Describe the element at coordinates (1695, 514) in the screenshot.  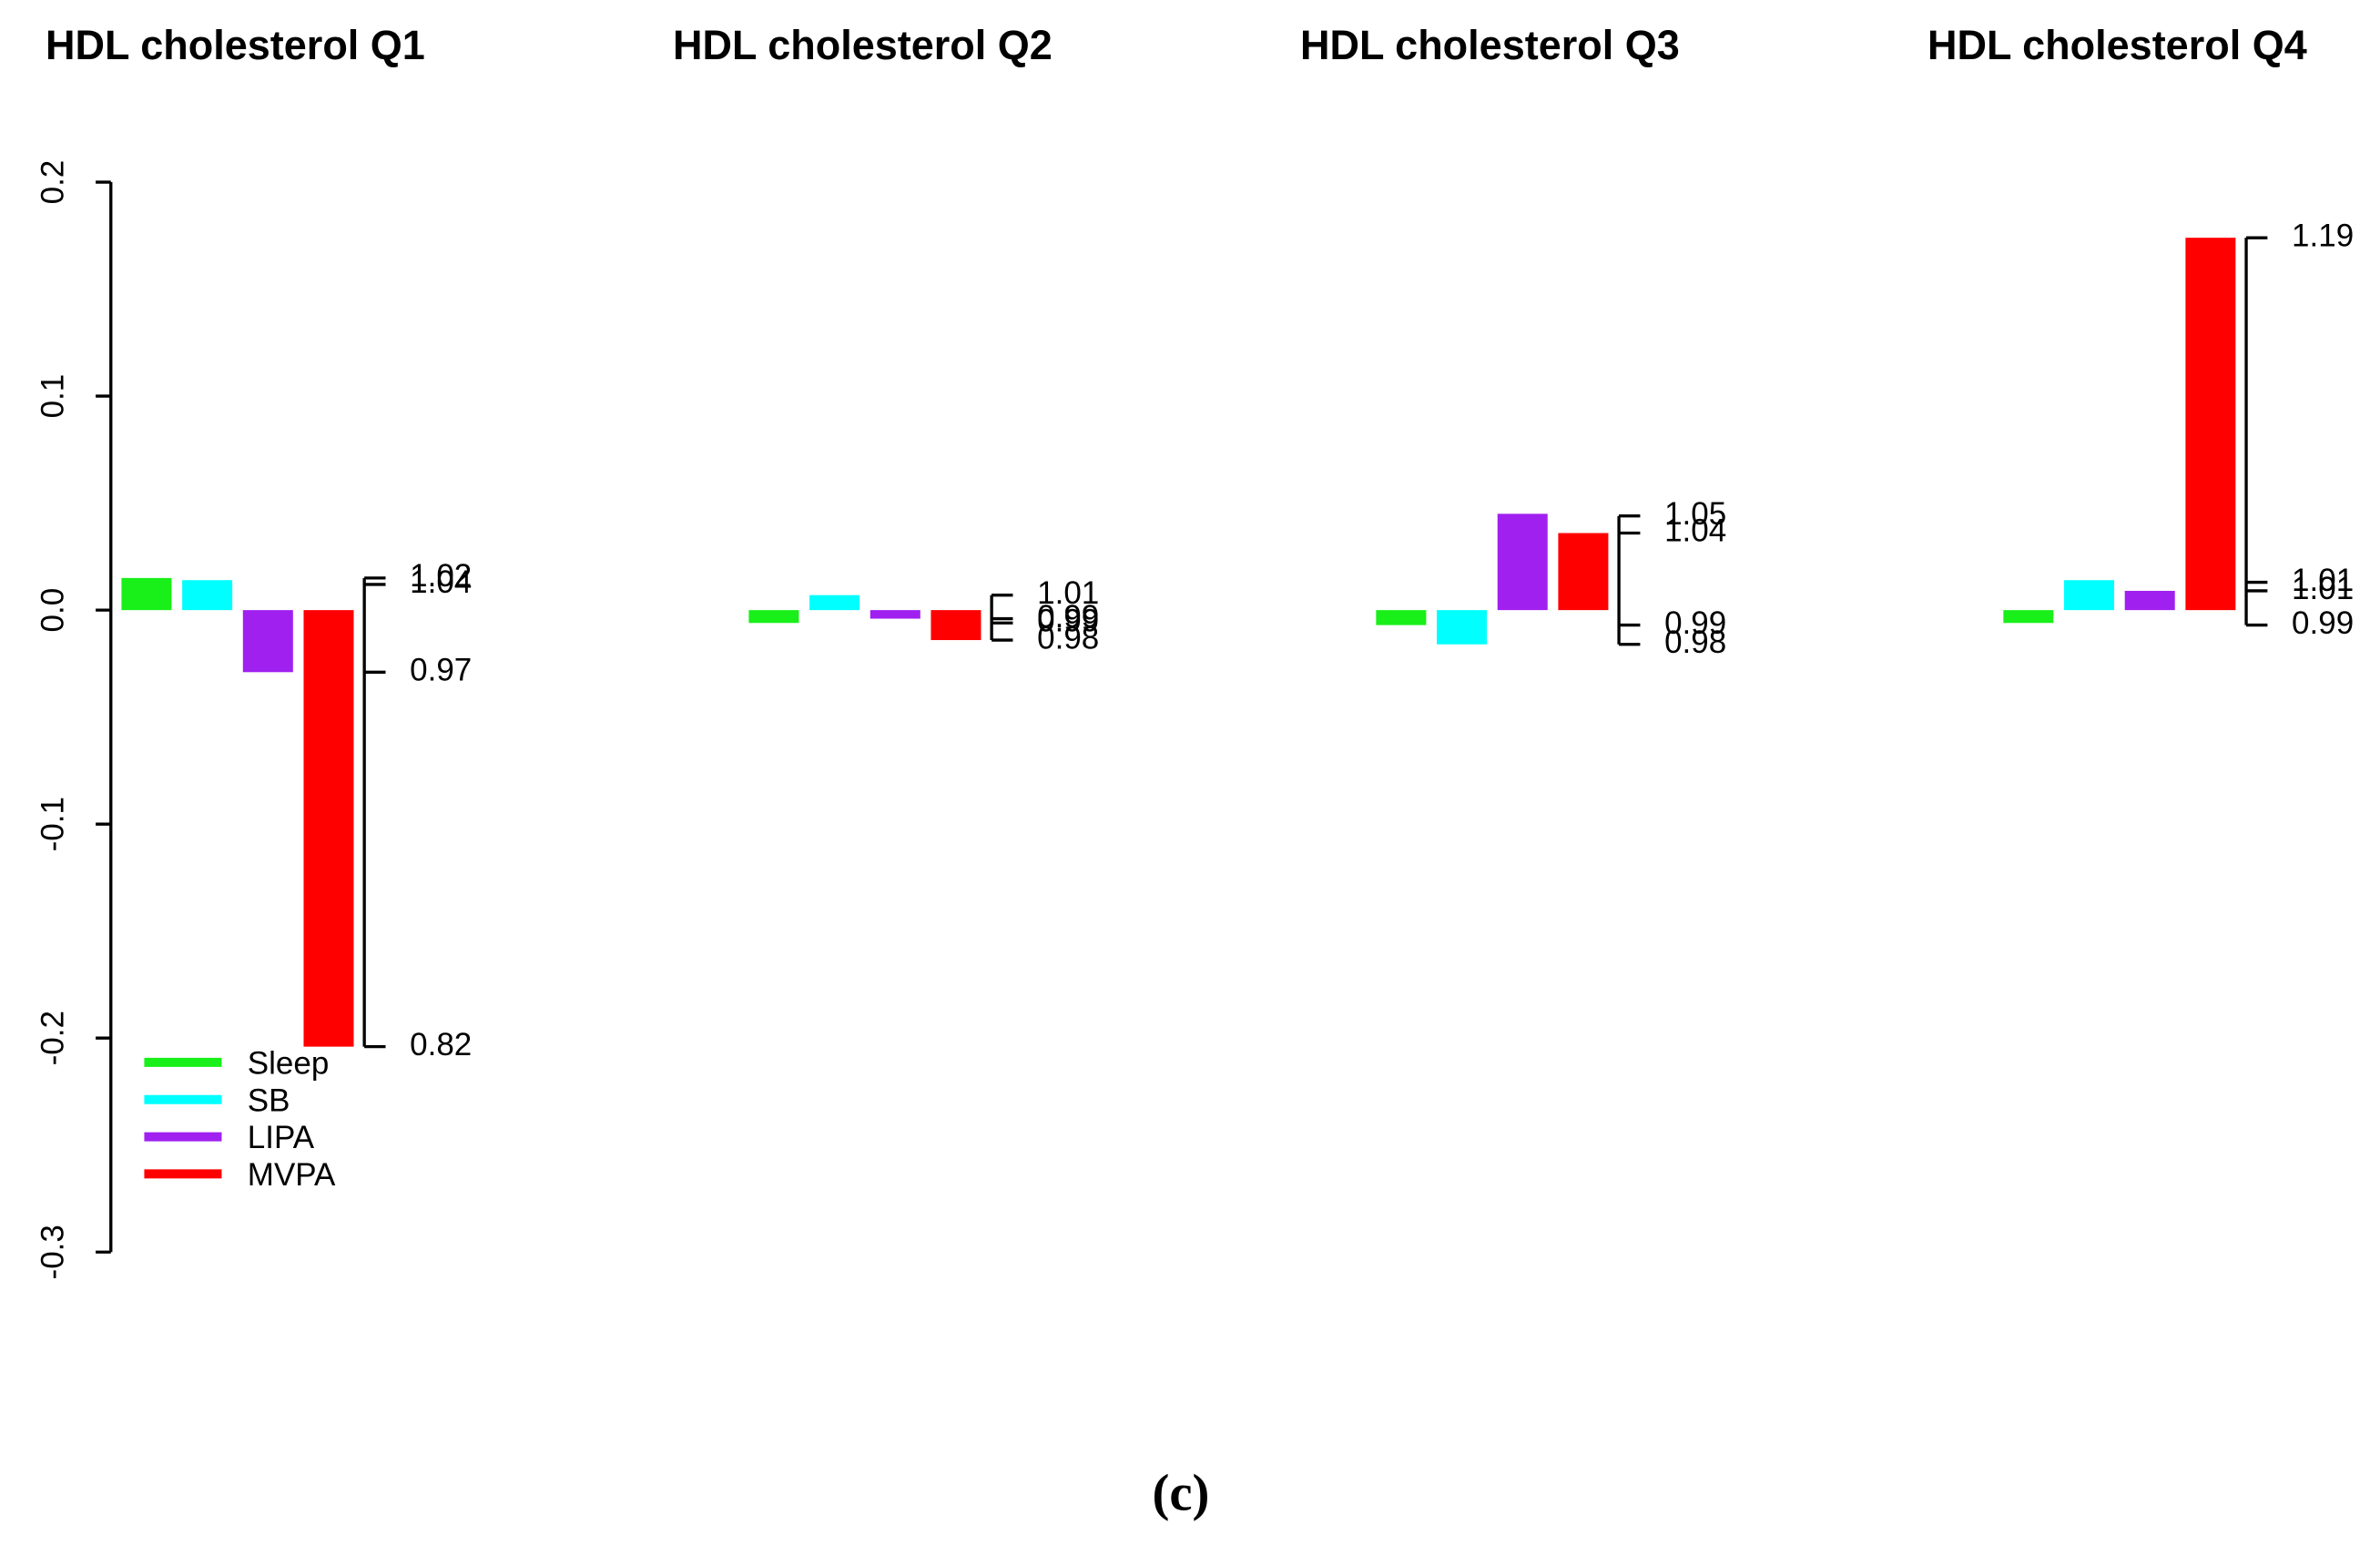
I see `y2-tick-label: 1.05` at that location.